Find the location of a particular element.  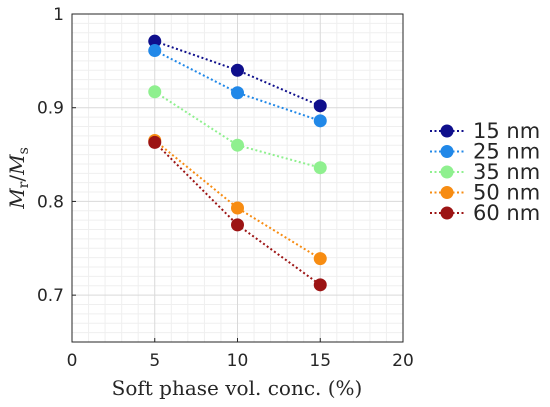

y-axis-label-slash: / is located at coordinates (17, 178).